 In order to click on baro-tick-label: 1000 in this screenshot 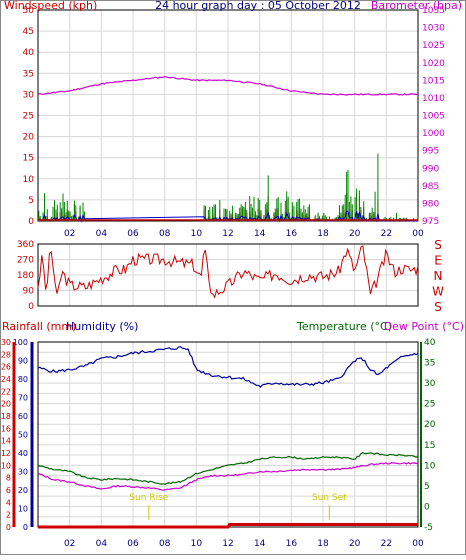, I will do `click(433, 134)`.